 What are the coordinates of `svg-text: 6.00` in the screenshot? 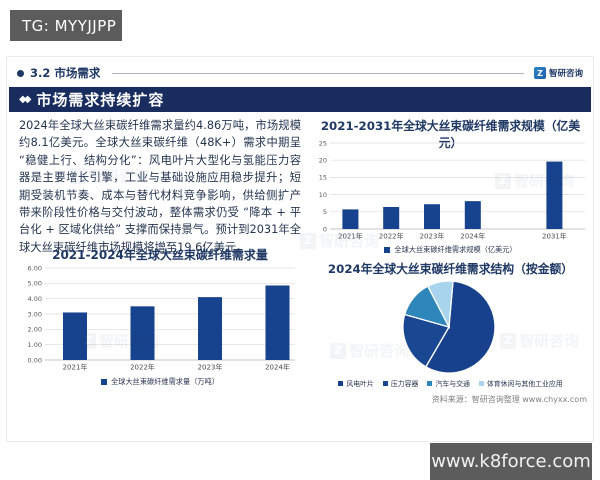 It's located at (35, 268).